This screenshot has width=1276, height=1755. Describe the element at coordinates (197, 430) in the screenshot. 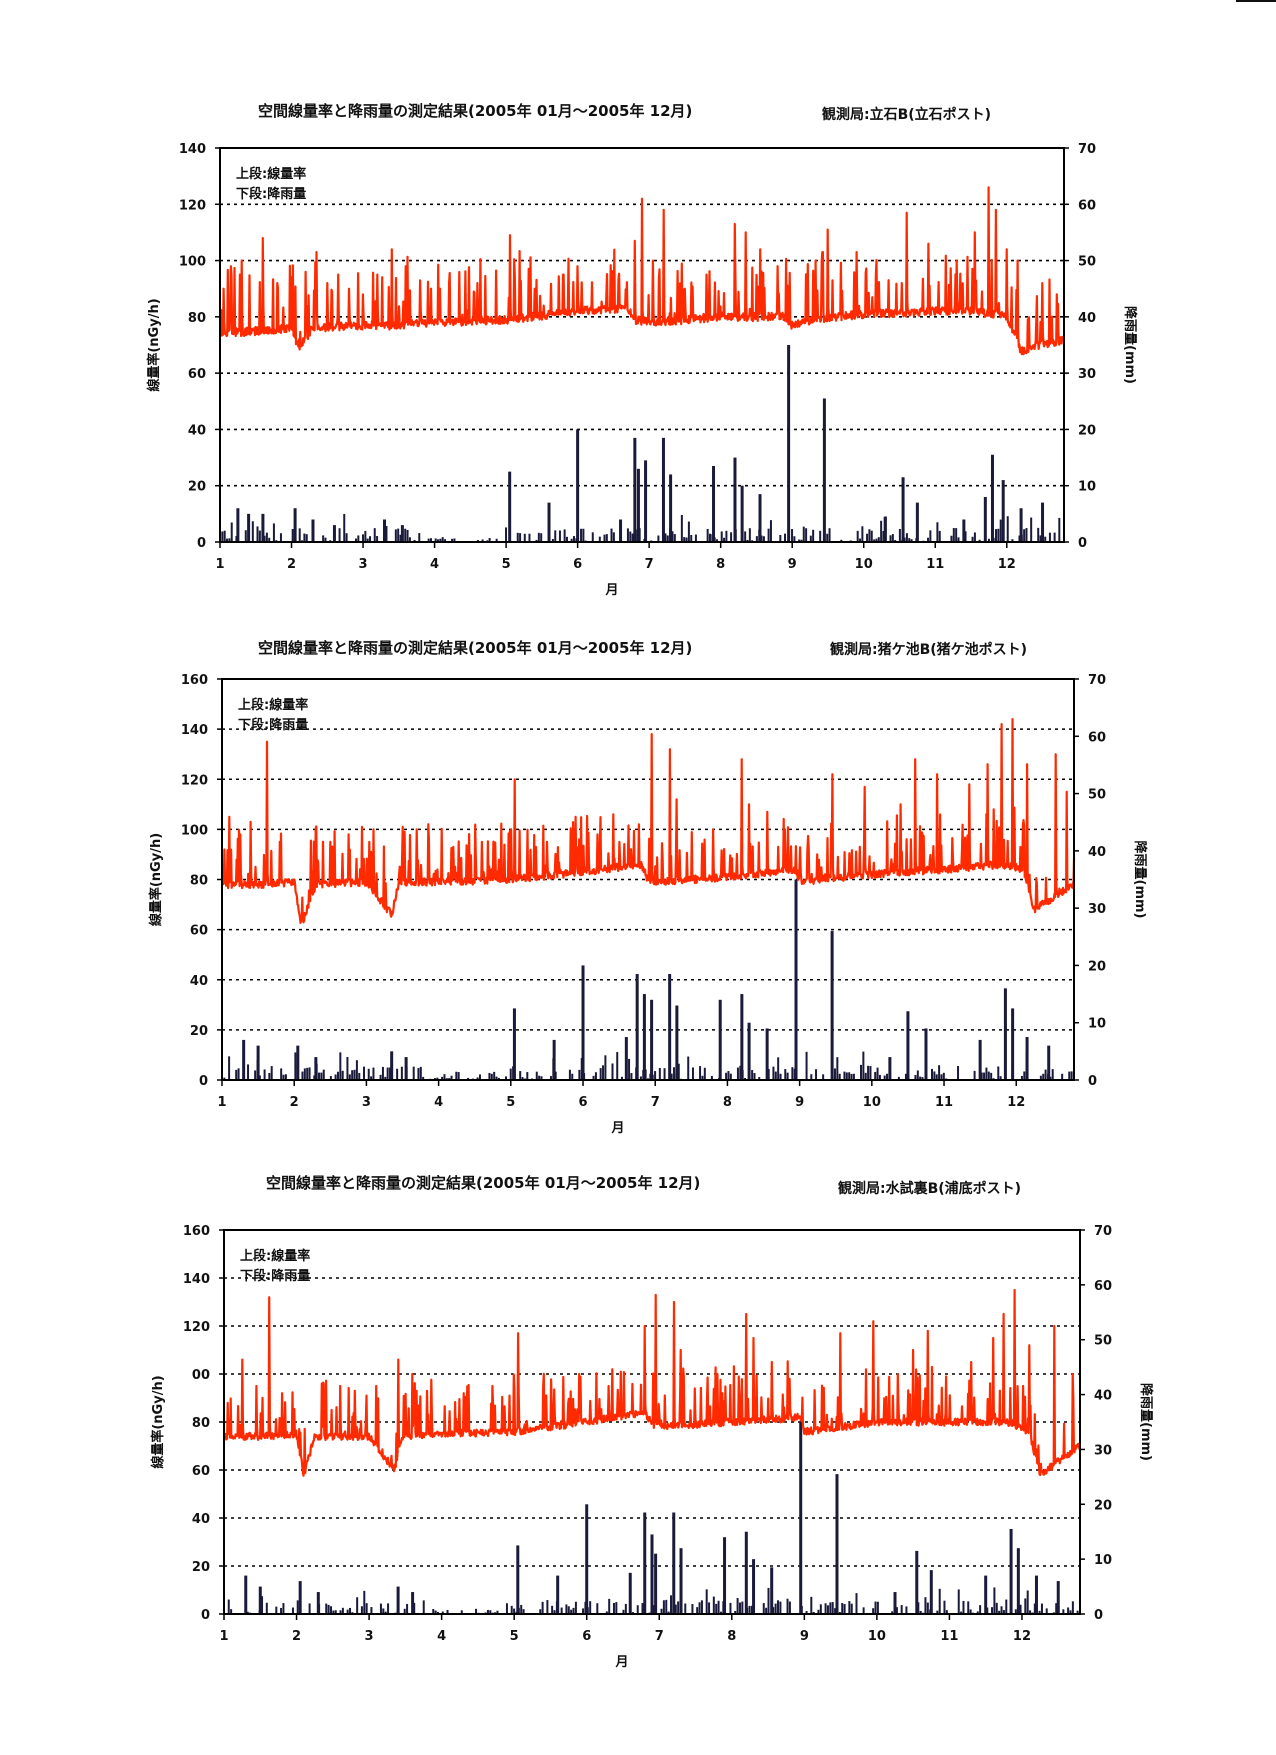

I see `y-left-tick-label: 40` at that location.